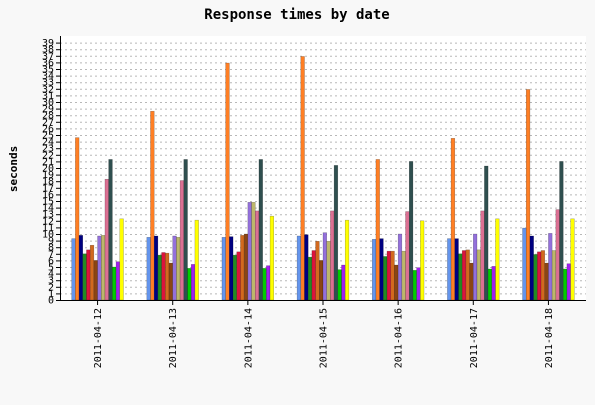 Image resolution: width=595 pixels, height=405 pixels. What do you see at coordinates (48, 188) in the screenshot?
I see `y-tick-label: 17` at bounding box center [48, 188].